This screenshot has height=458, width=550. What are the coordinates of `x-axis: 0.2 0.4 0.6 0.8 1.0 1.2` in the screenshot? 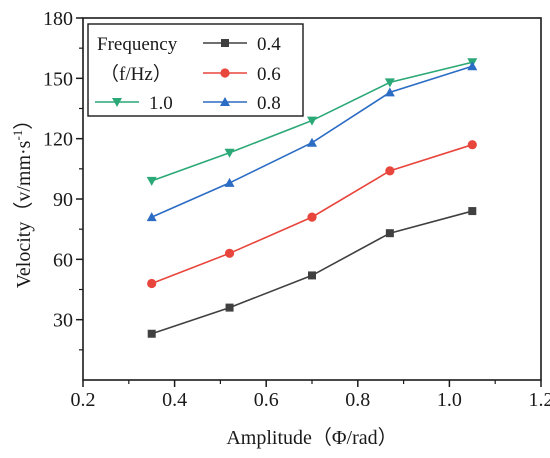 It's located at (310, 395).